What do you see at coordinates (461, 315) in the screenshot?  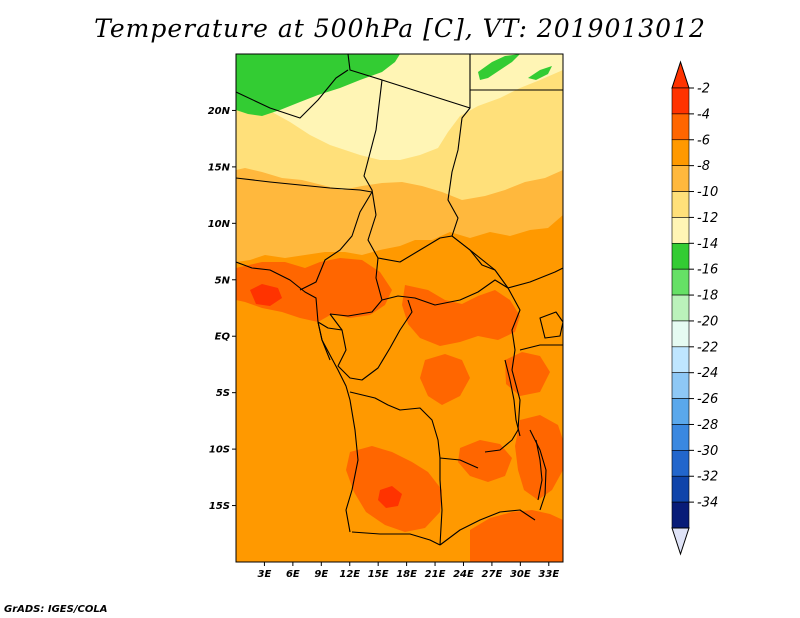 I see `field-band-minus4-central` at bounding box center [461, 315].